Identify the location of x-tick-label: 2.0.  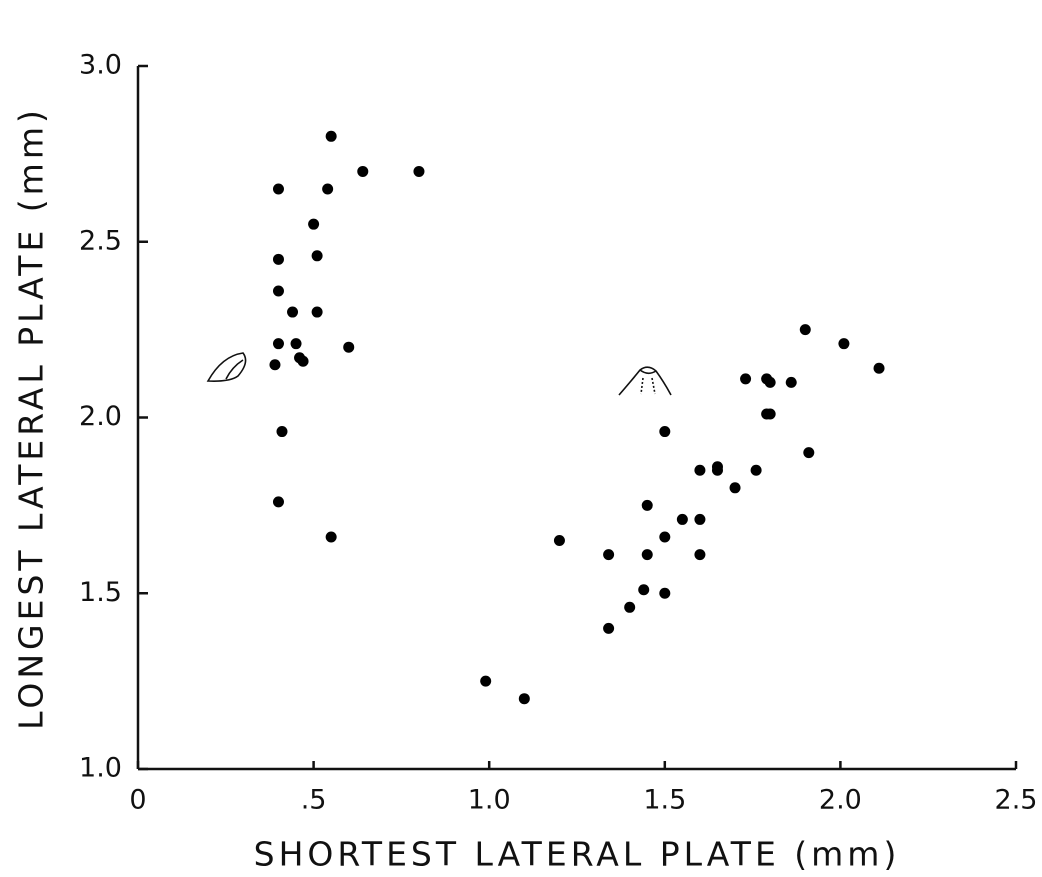
(840, 800).